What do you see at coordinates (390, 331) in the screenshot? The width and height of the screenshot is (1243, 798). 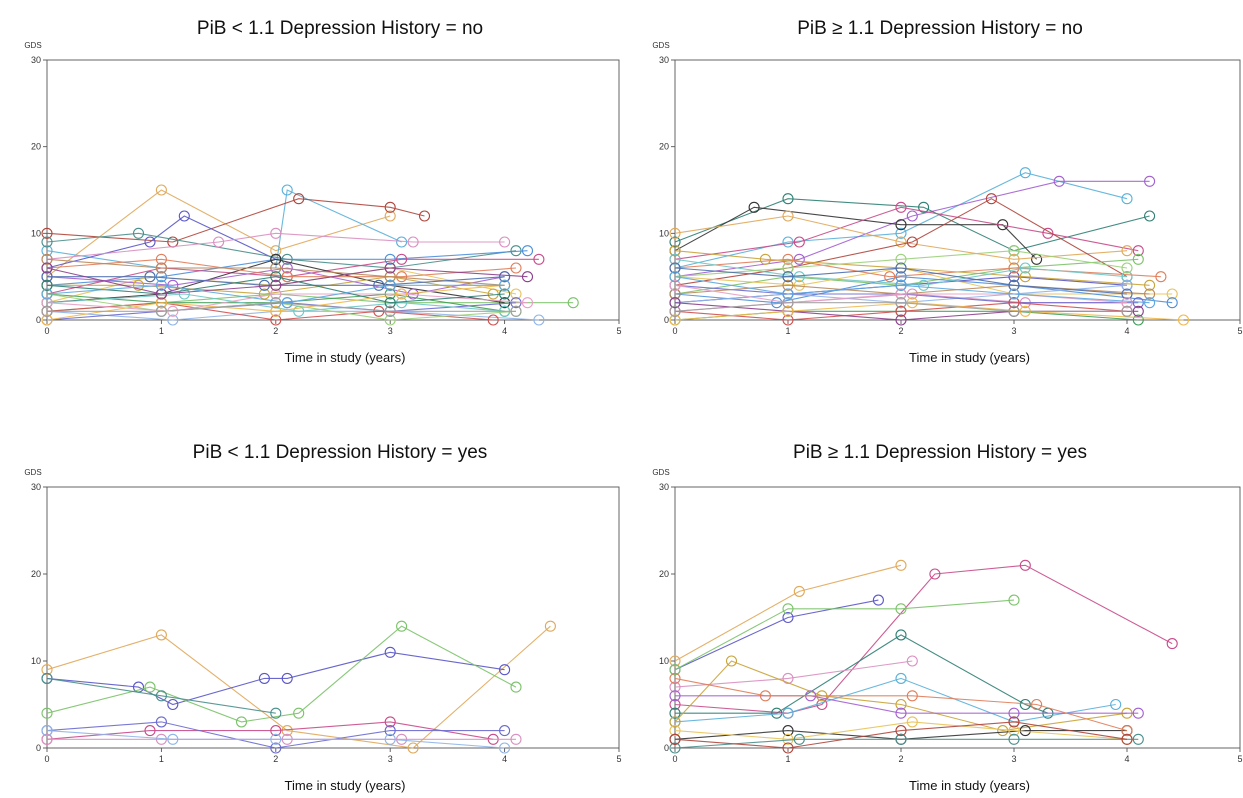 I see `x-tick-label: 3` at bounding box center [390, 331].